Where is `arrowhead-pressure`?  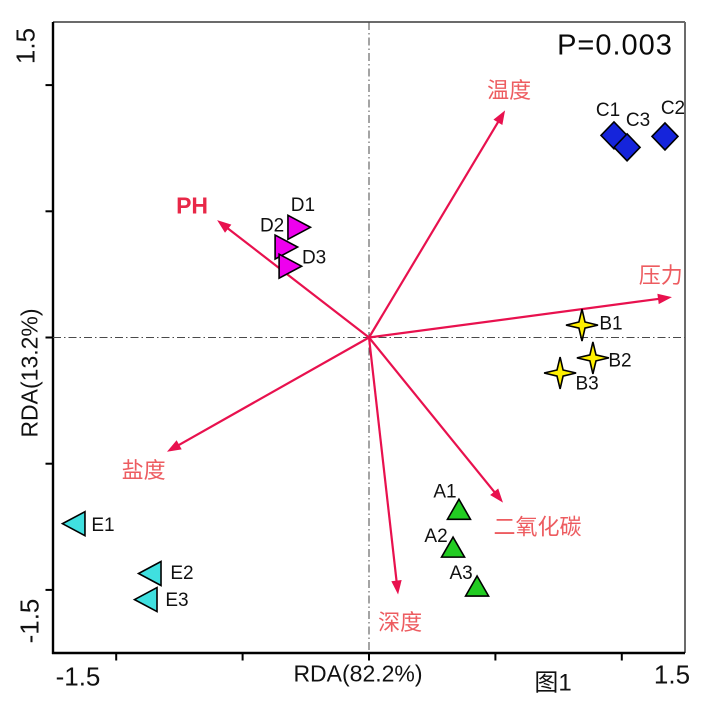
arrowhead-pressure is located at coordinates (664, 299).